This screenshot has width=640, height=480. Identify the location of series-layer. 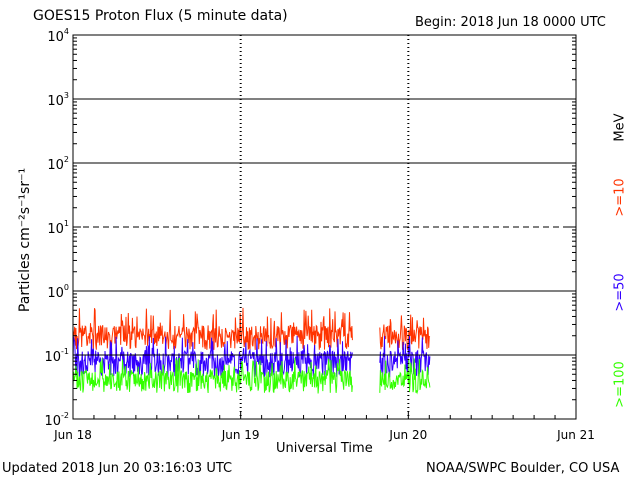
(251, 351).